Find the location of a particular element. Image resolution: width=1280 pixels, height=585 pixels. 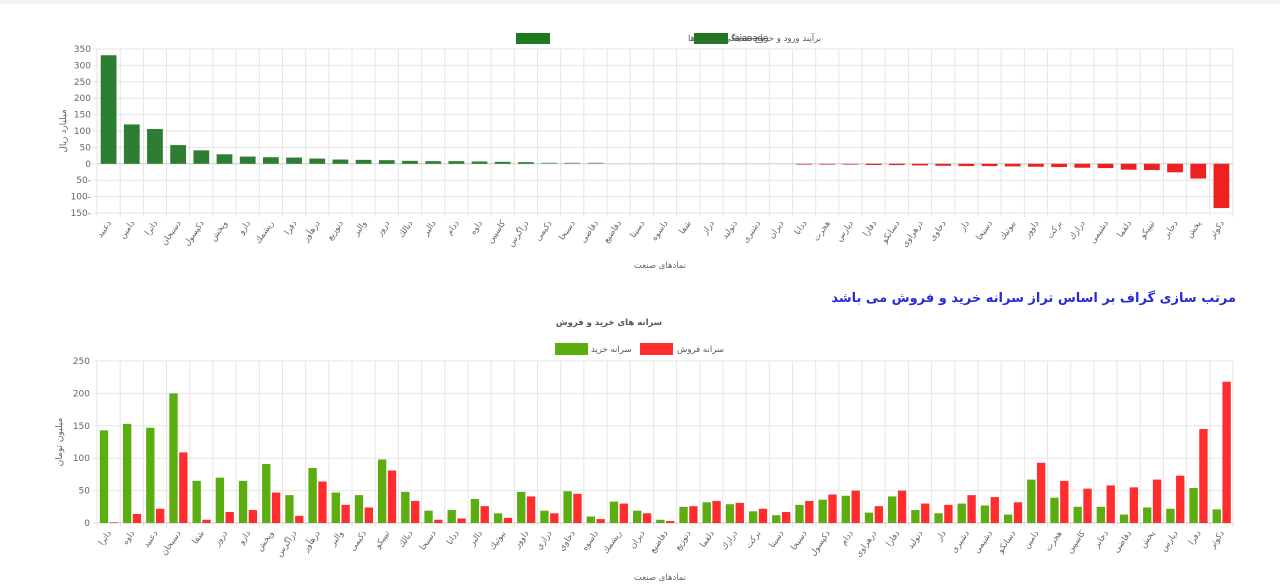

legend-swatch-buy is located at coordinates (571, 349).